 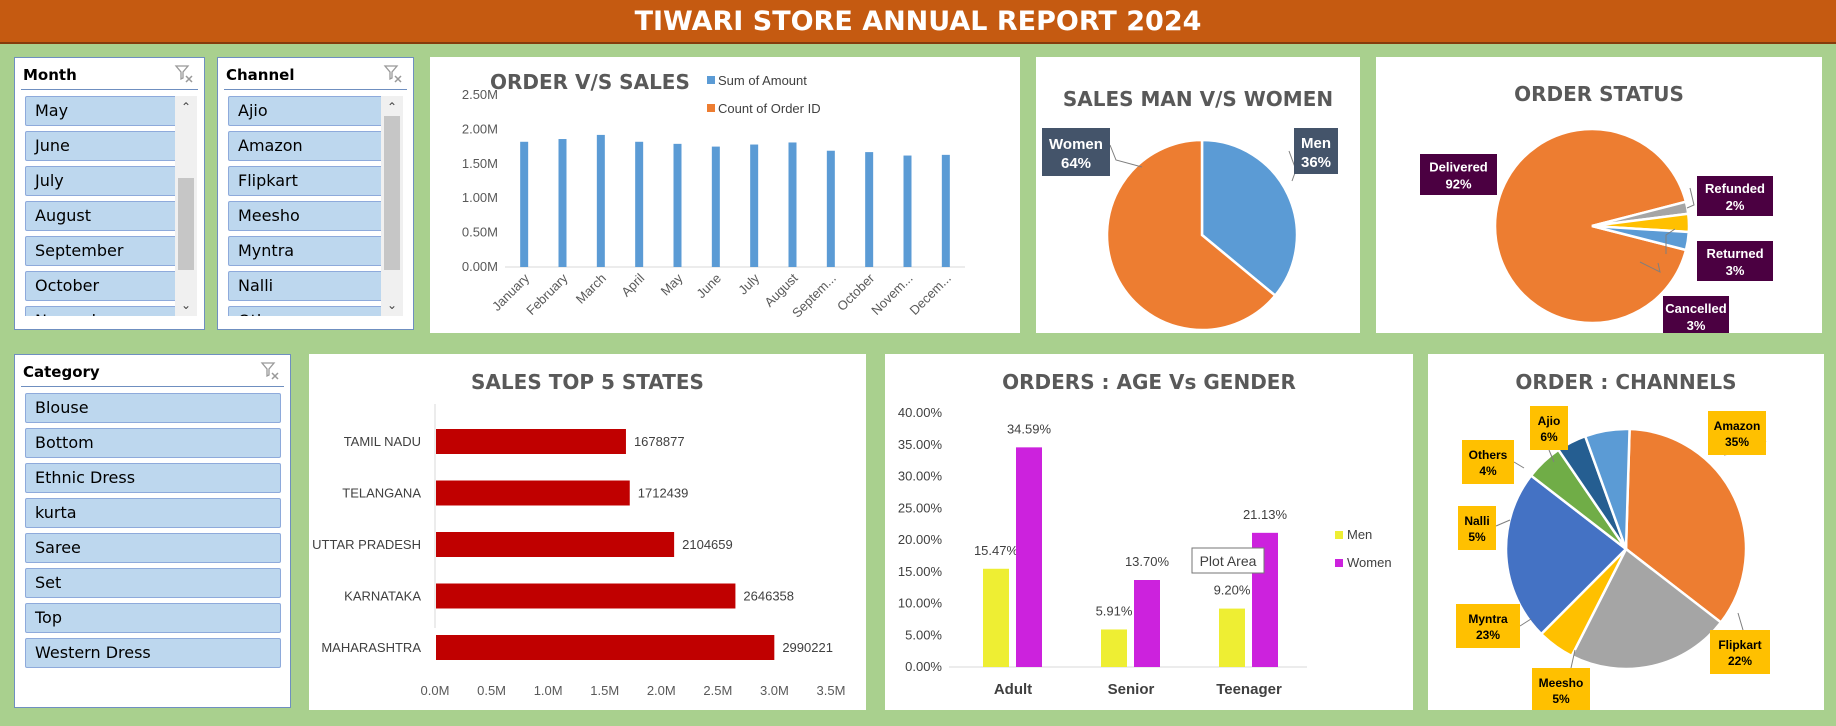 I want to click on bar-men, so click(x=1114, y=648).